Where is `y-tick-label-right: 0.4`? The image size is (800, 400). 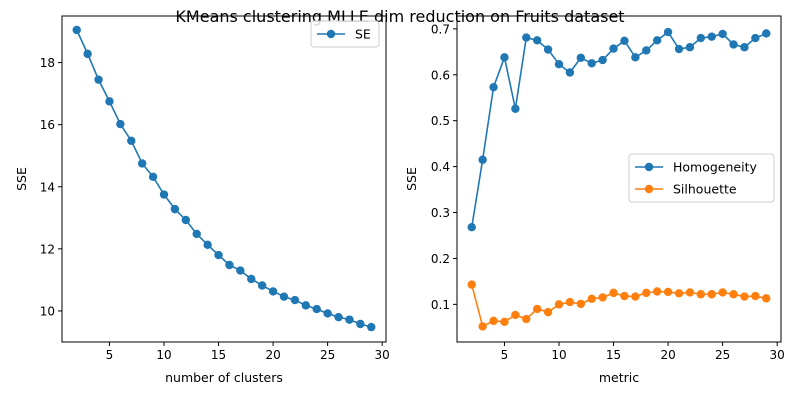 y-tick-label-right: 0.4 is located at coordinates (440, 167).